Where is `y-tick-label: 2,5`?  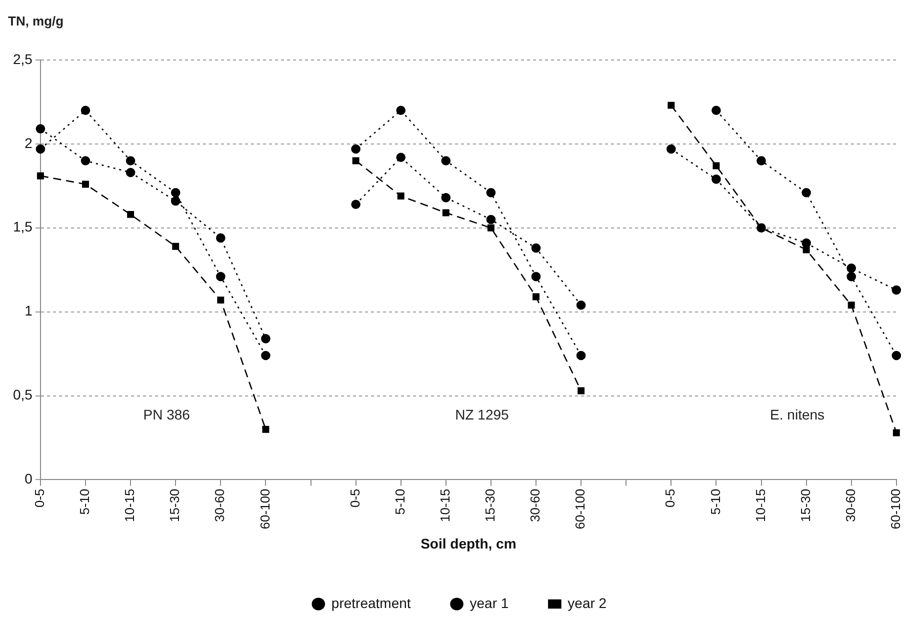 y-tick-label: 2,5 is located at coordinates (22, 58).